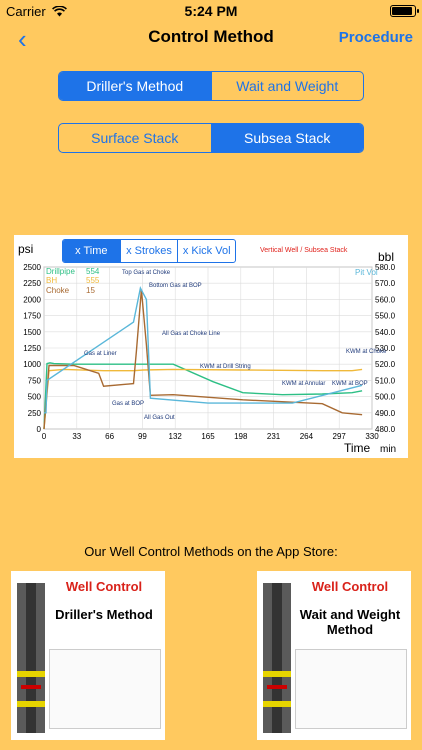 The image size is (422, 750). What do you see at coordinates (286, 138) in the screenshot?
I see `subsea-stack-tab: Subsea Stack` at bounding box center [286, 138].